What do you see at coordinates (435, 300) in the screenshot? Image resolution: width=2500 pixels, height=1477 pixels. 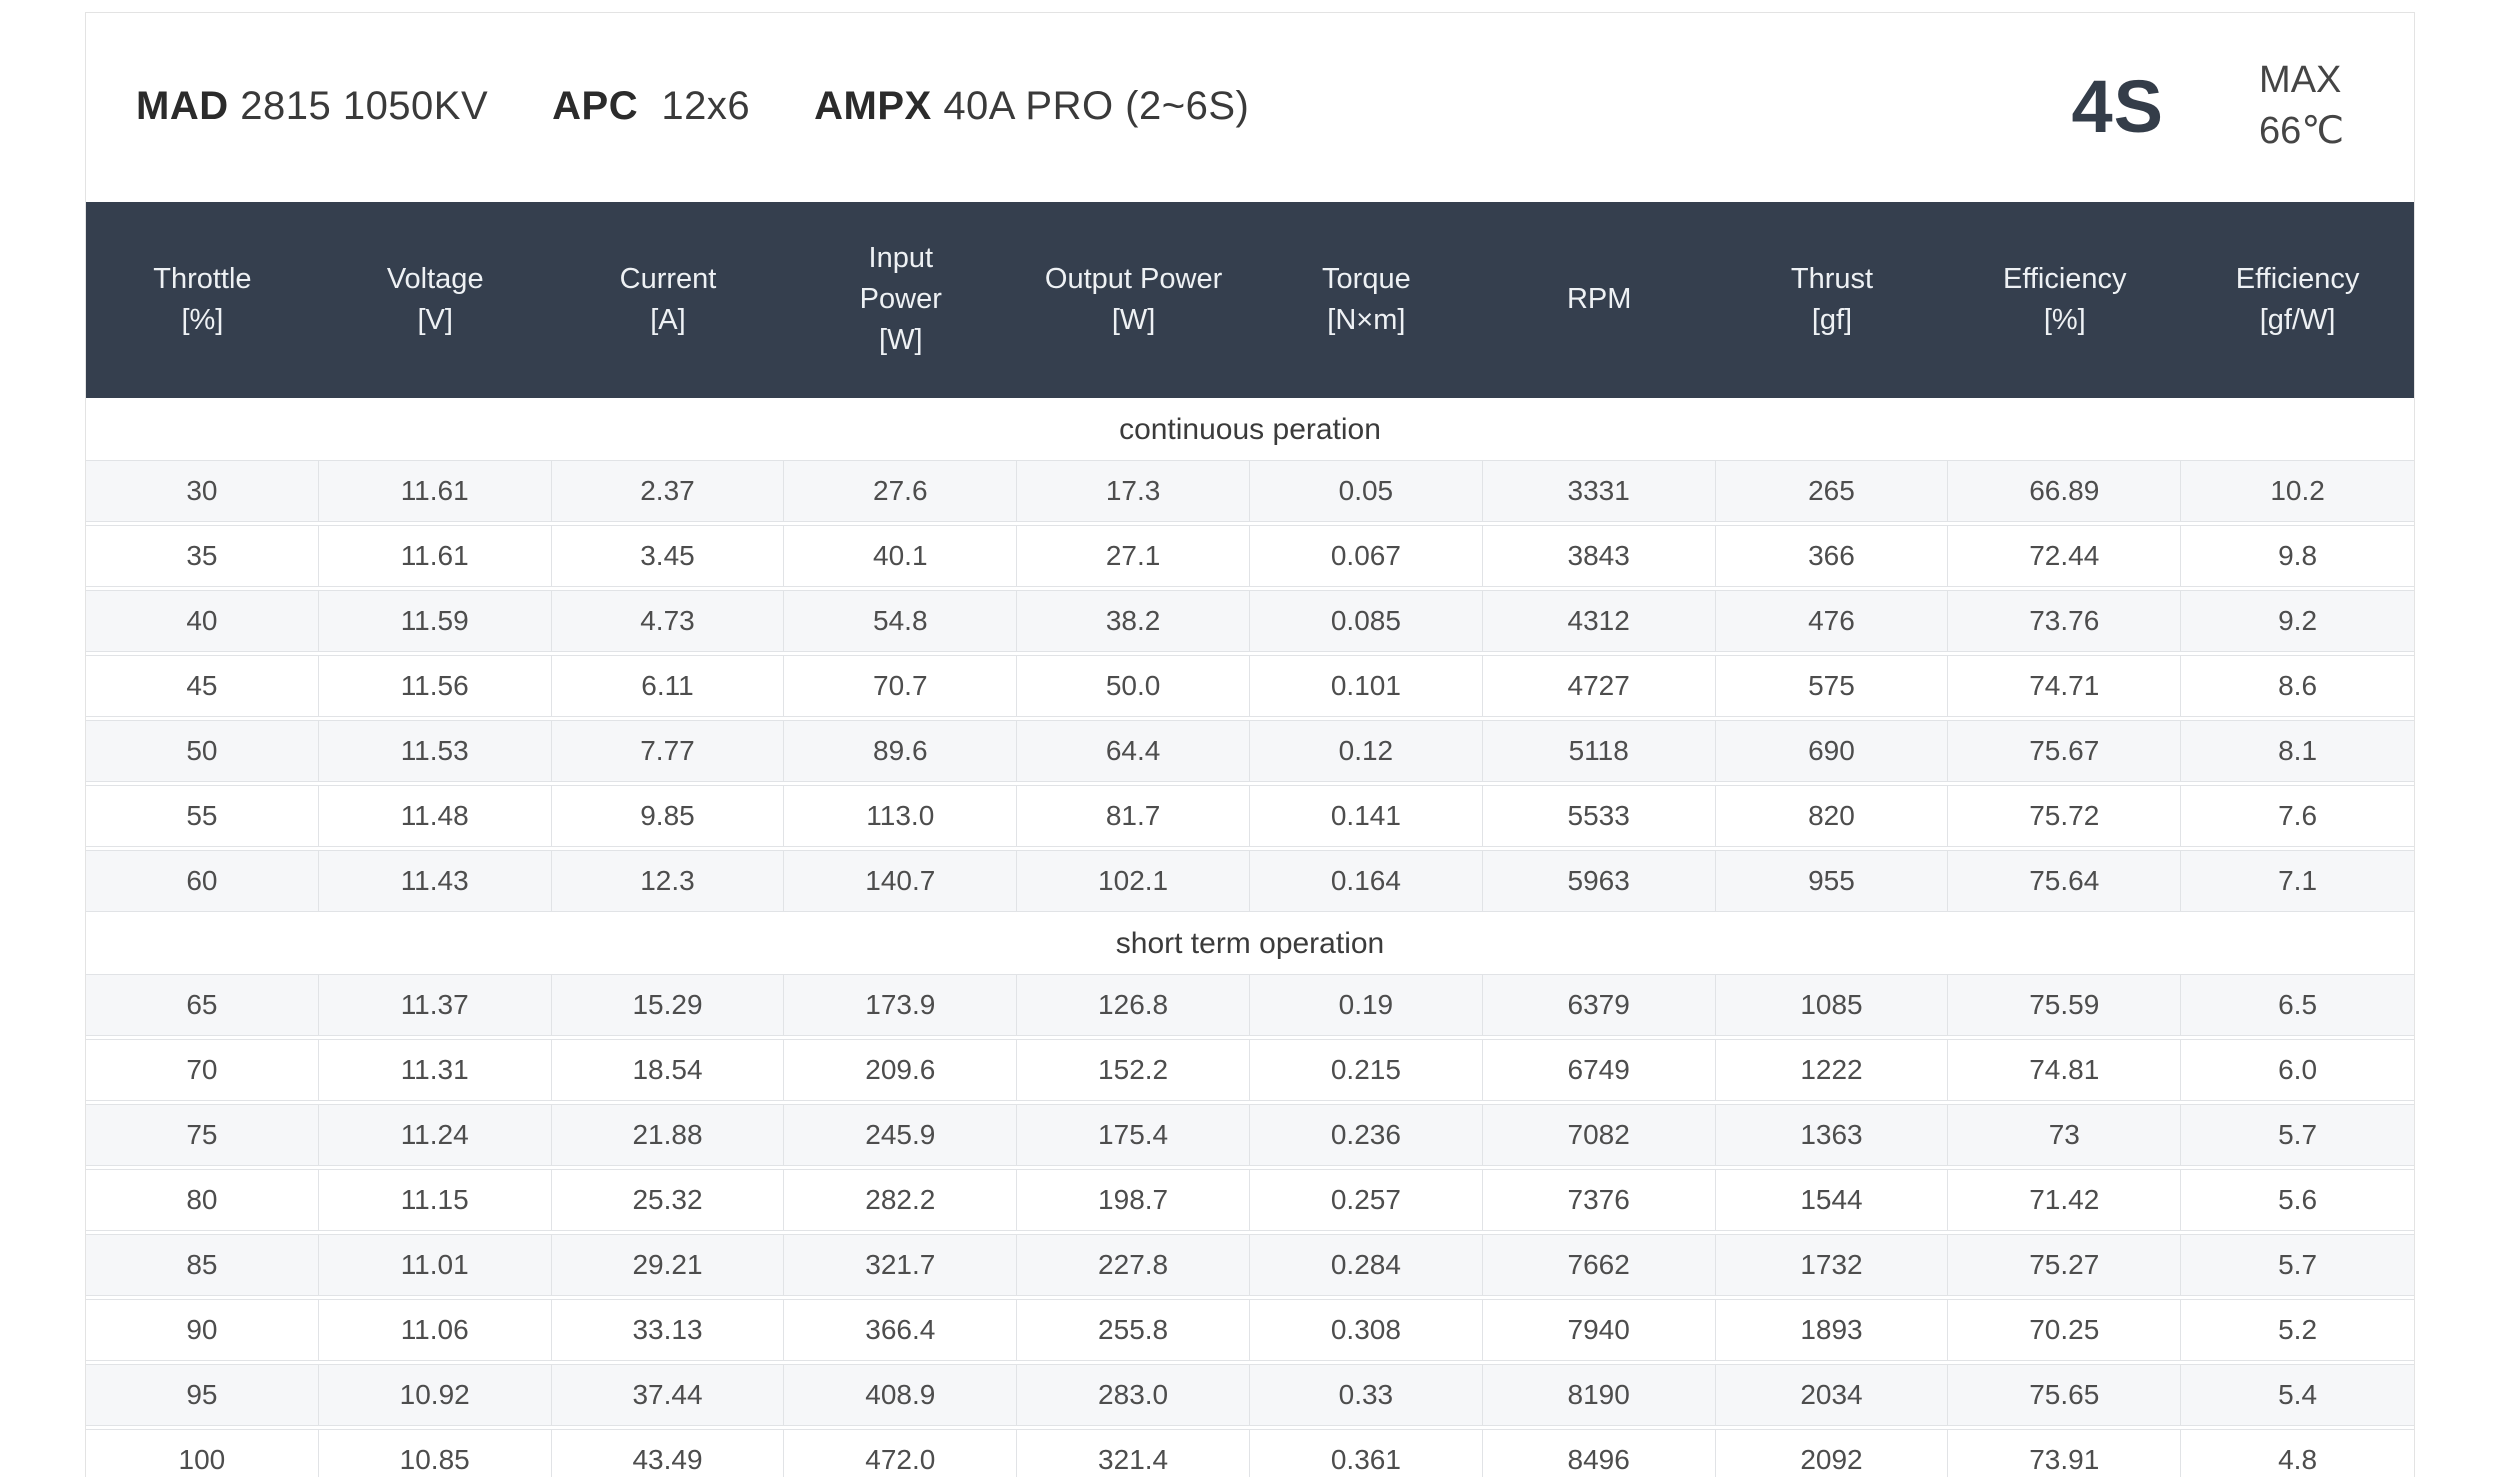 I see `column-header-1: Voltage [V]` at bounding box center [435, 300].